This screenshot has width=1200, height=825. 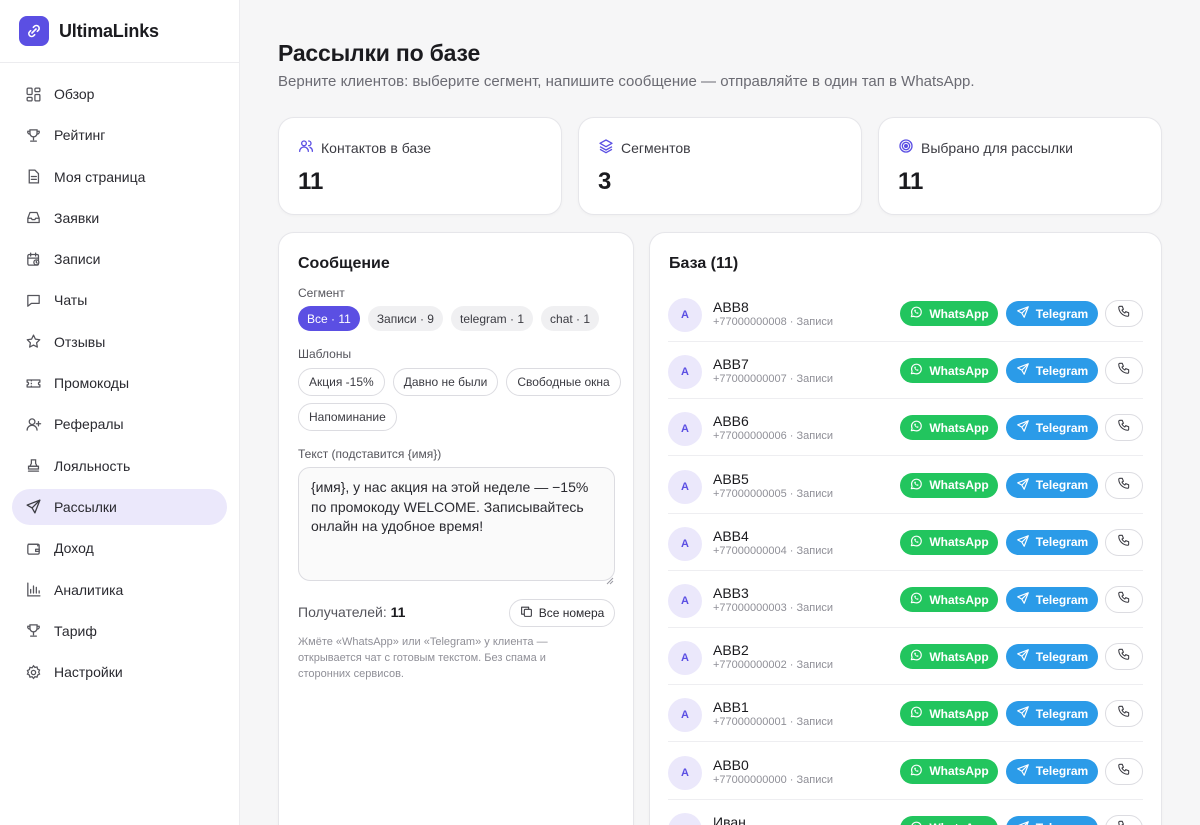 I want to click on stat-value: 11, so click(x=911, y=181).